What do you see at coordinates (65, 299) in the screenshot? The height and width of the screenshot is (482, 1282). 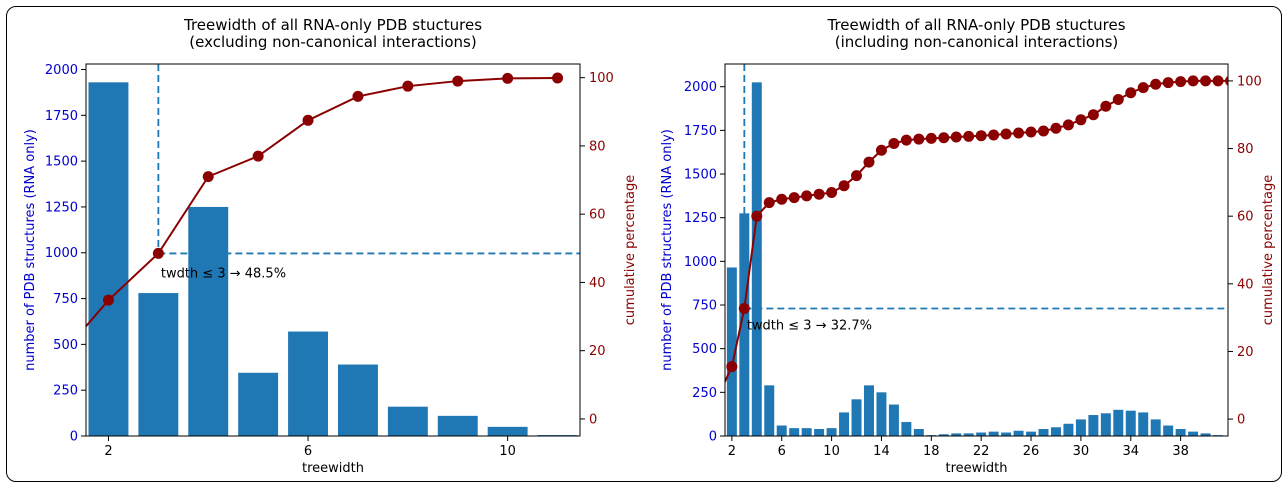 I see `y-tick-label: 750` at bounding box center [65, 299].